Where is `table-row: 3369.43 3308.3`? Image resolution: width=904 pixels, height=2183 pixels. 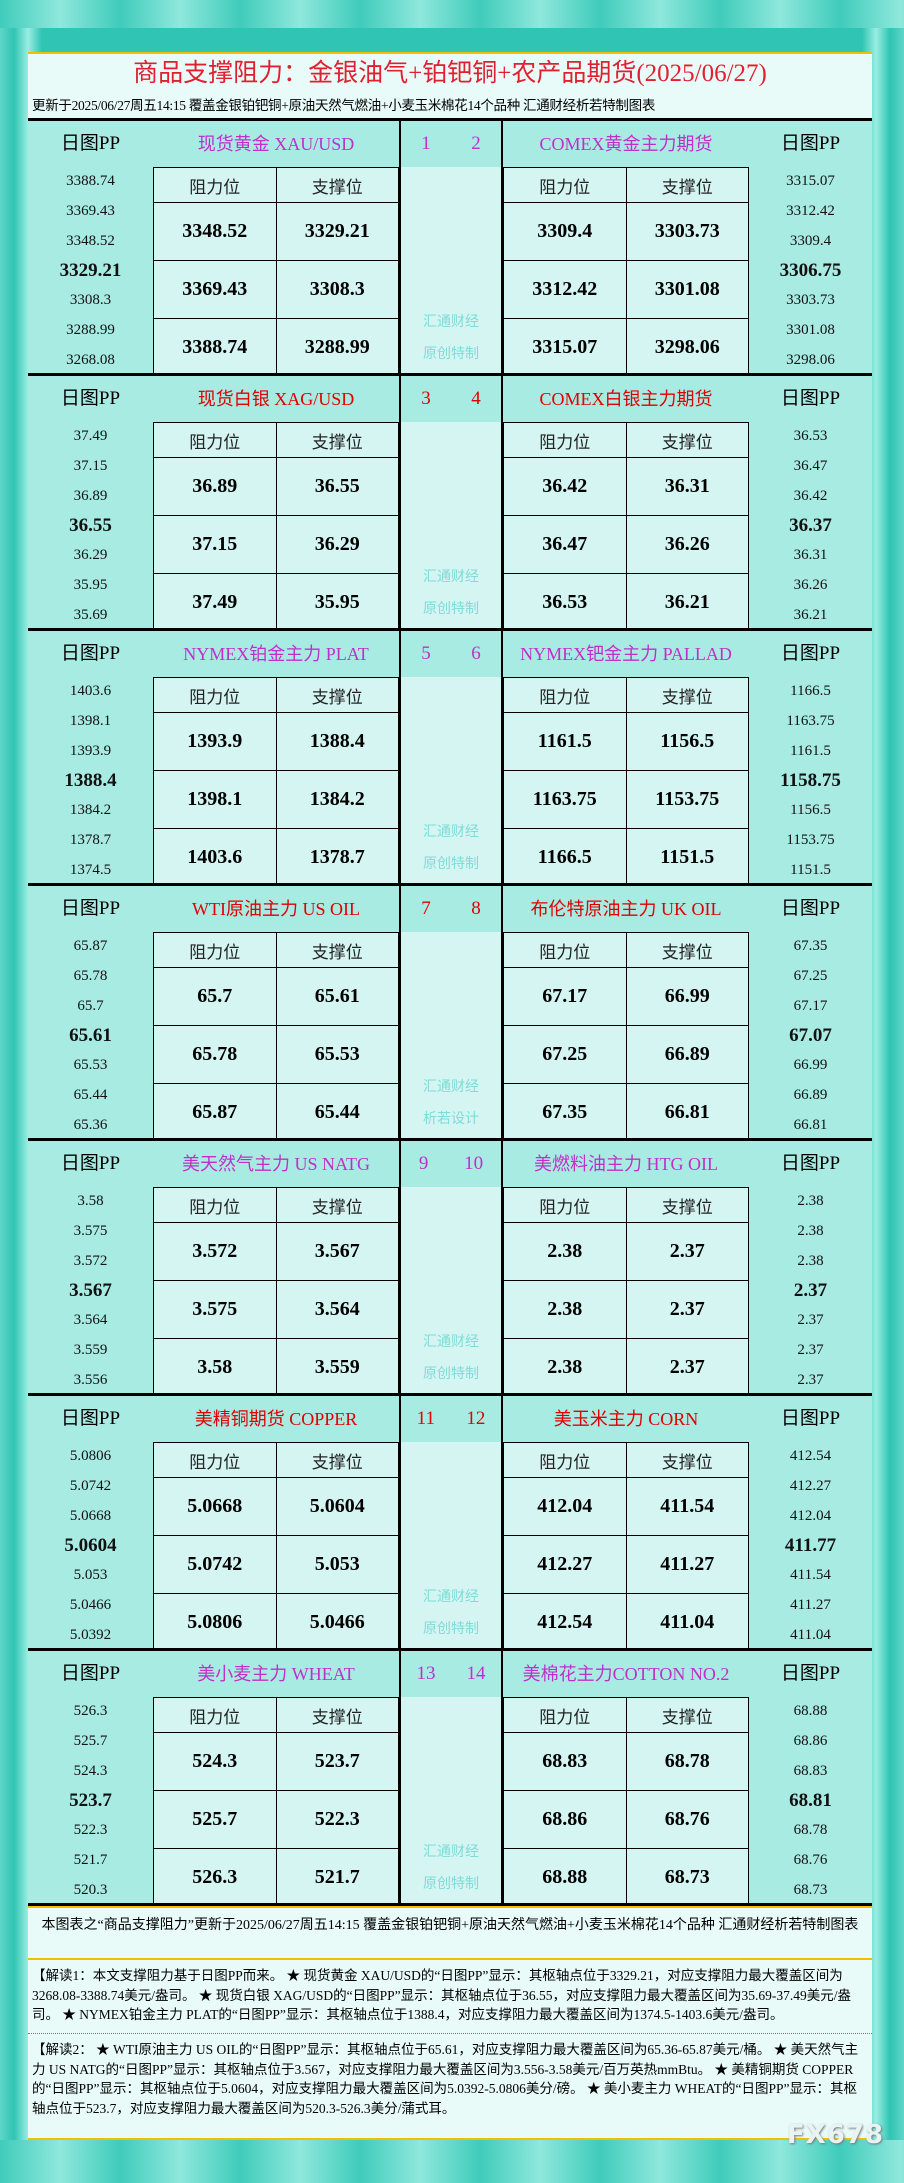 table-row: 3369.43 3308.3 is located at coordinates (276, 289).